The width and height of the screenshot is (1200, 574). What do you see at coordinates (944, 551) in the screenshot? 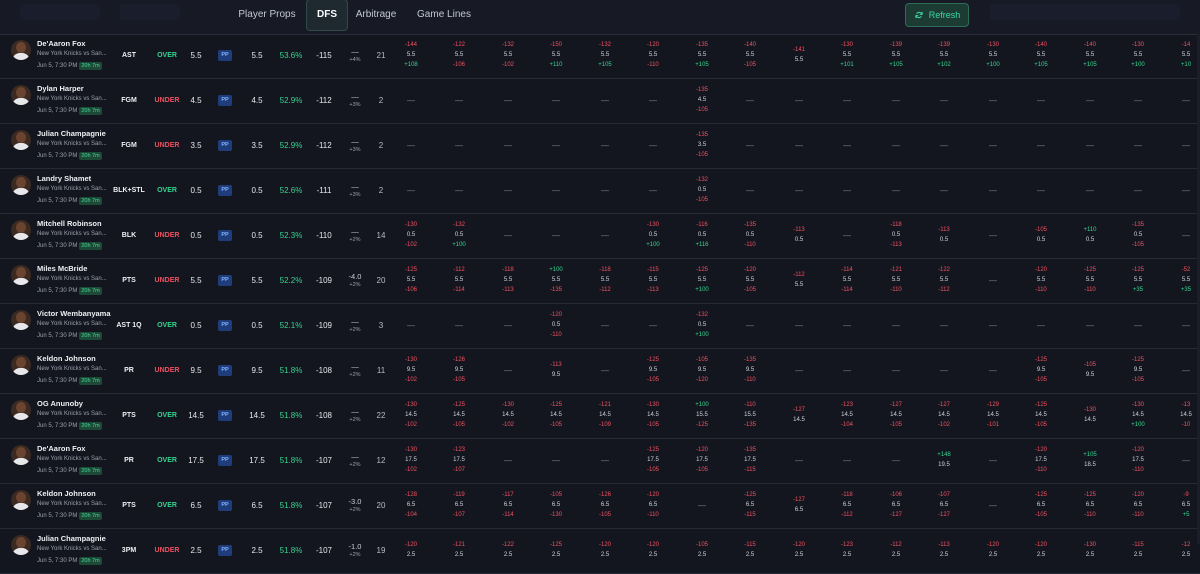
I see `book-odds-cell: -113 2.5` at bounding box center [944, 551].